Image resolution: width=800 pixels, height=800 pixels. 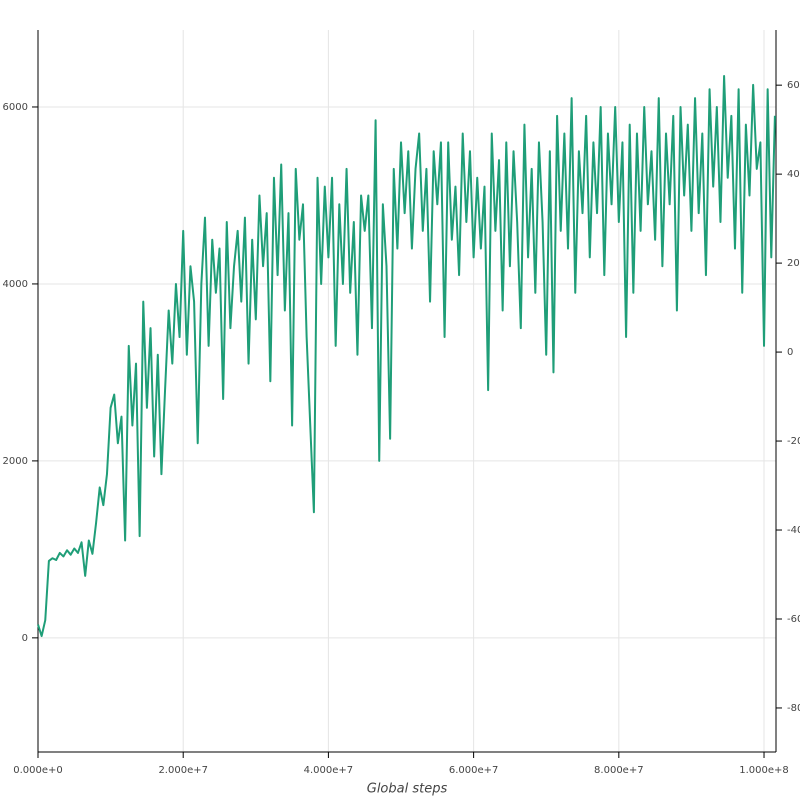 What do you see at coordinates (793, 708) in the screenshot?
I see `y2-tick-label: -80` at bounding box center [793, 708].